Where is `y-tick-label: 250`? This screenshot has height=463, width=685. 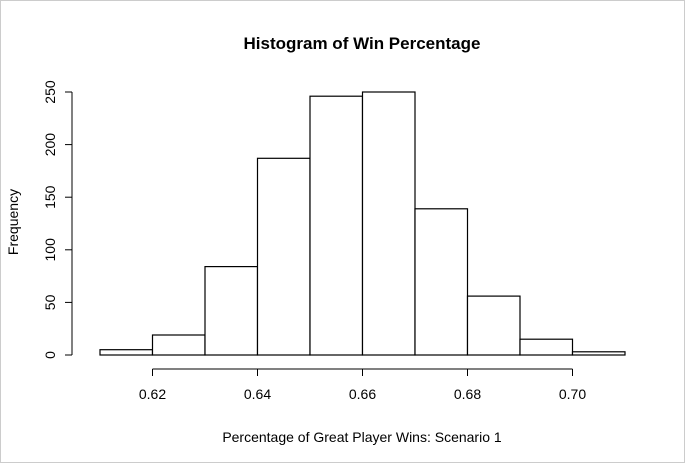
y-tick-label: 250 is located at coordinates (50, 92).